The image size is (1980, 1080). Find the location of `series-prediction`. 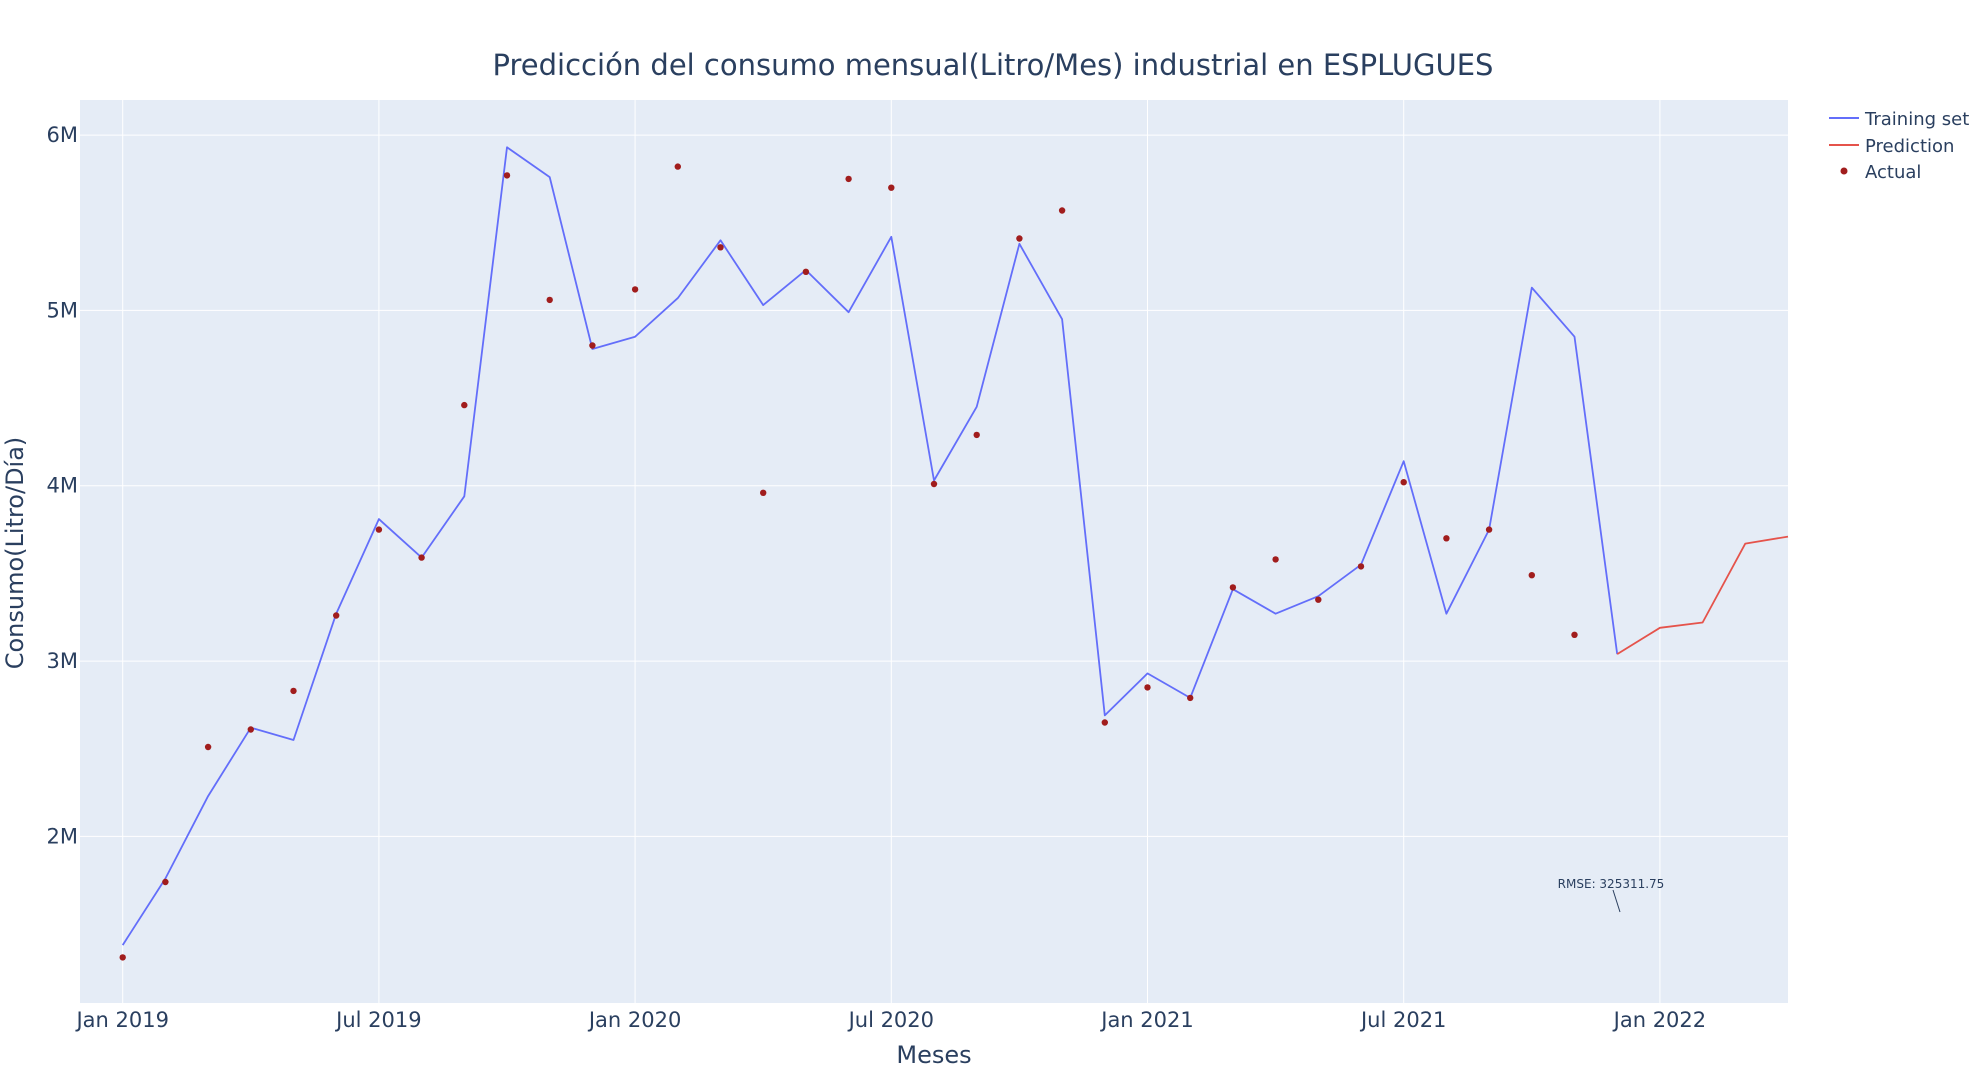

series-prediction is located at coordinates (1702, 595).